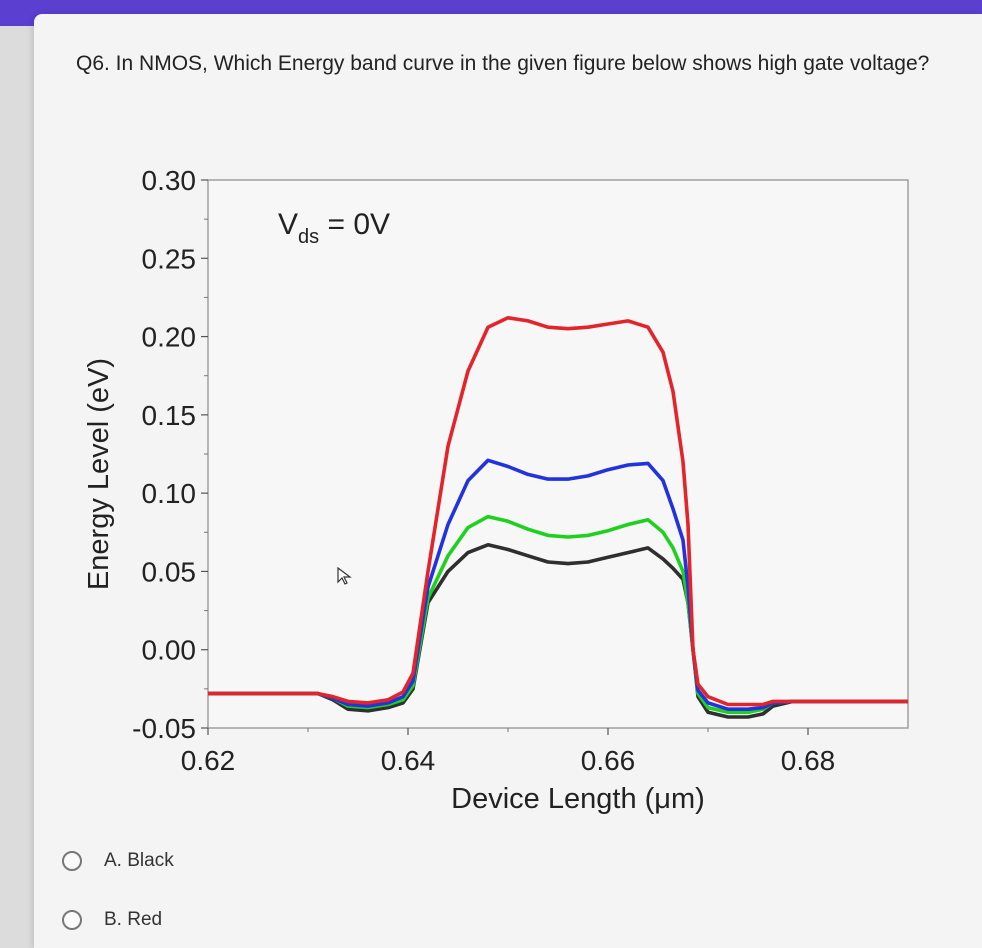  What do you see at coordinates (169, 180) in the screenshot?
I see `y-tick-label: 0.30` at bounding box center [169, 180].